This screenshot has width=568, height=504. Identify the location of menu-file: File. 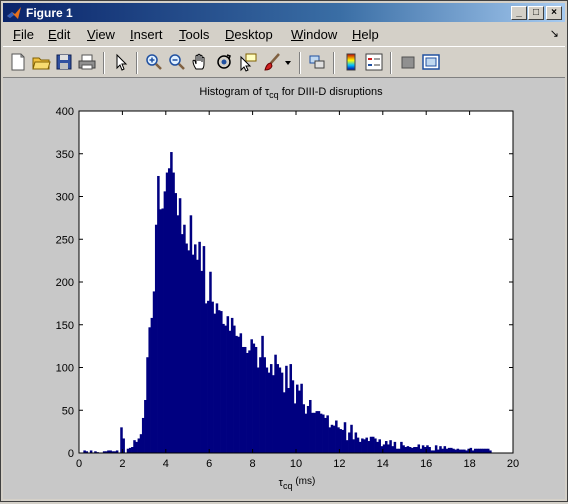
(23, 34).